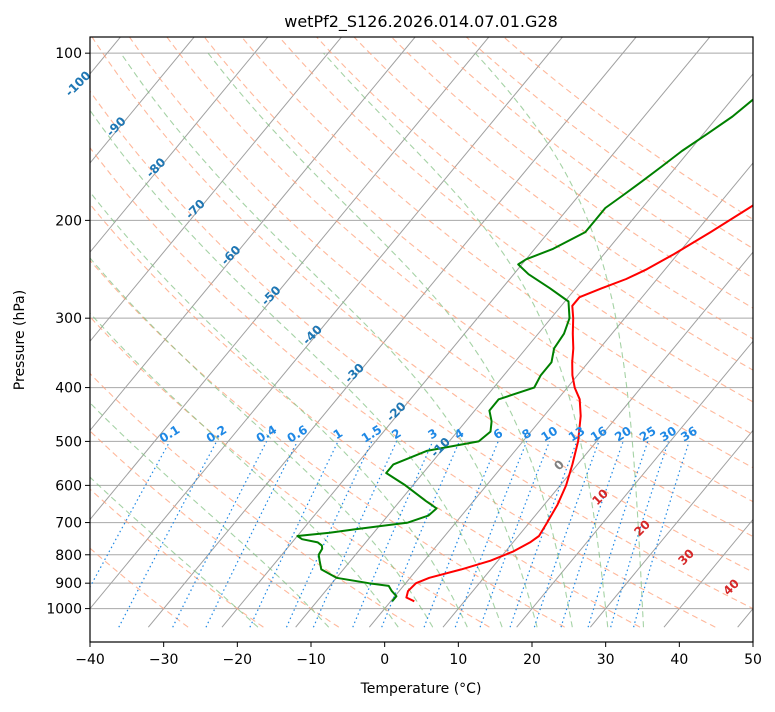 The image size is (775, 712). What do you see at coordinates (68, 442) in the screenshot?
I see `y-tick-label: 500` at bounding box center [68, 442].